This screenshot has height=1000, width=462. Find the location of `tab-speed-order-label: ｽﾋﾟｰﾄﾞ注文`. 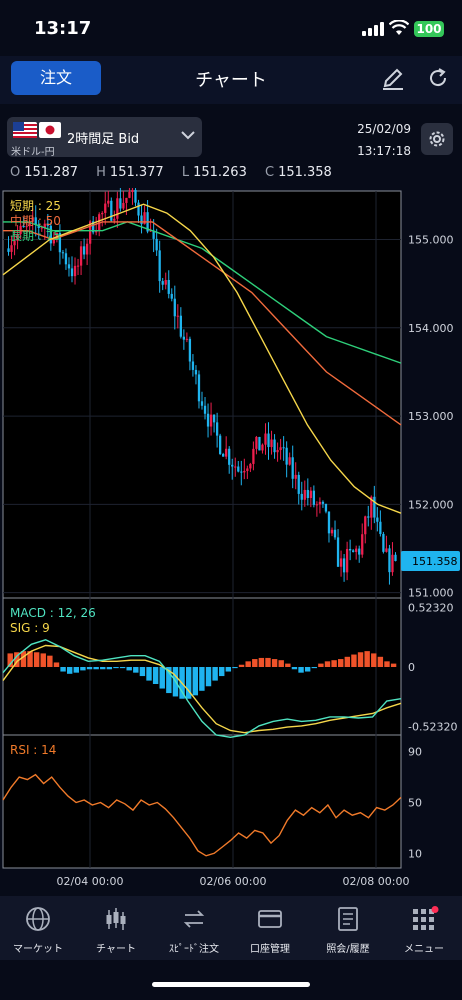

tab-speed-order-label: ｽﾋﾟｰﾄﾞ注文 is located at coordinates (194, 949).